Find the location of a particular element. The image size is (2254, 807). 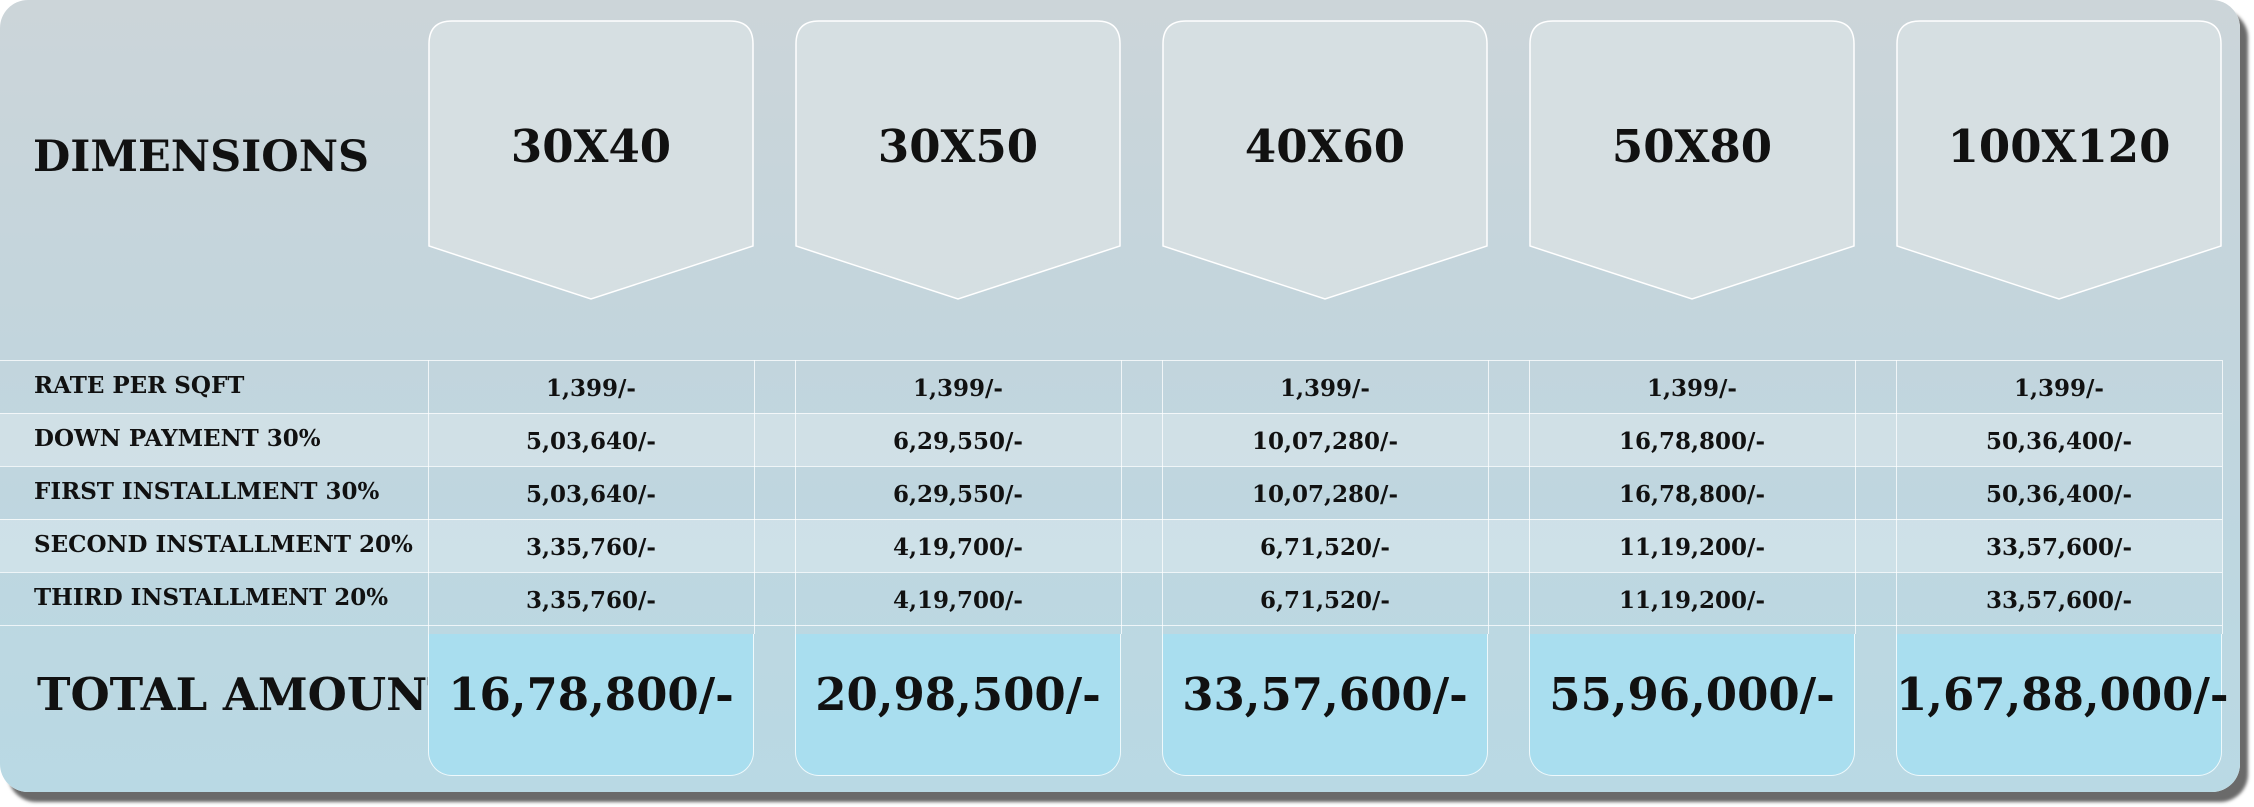

dimensions-label: DIMENSIONS is located at coordinates (201, 157).